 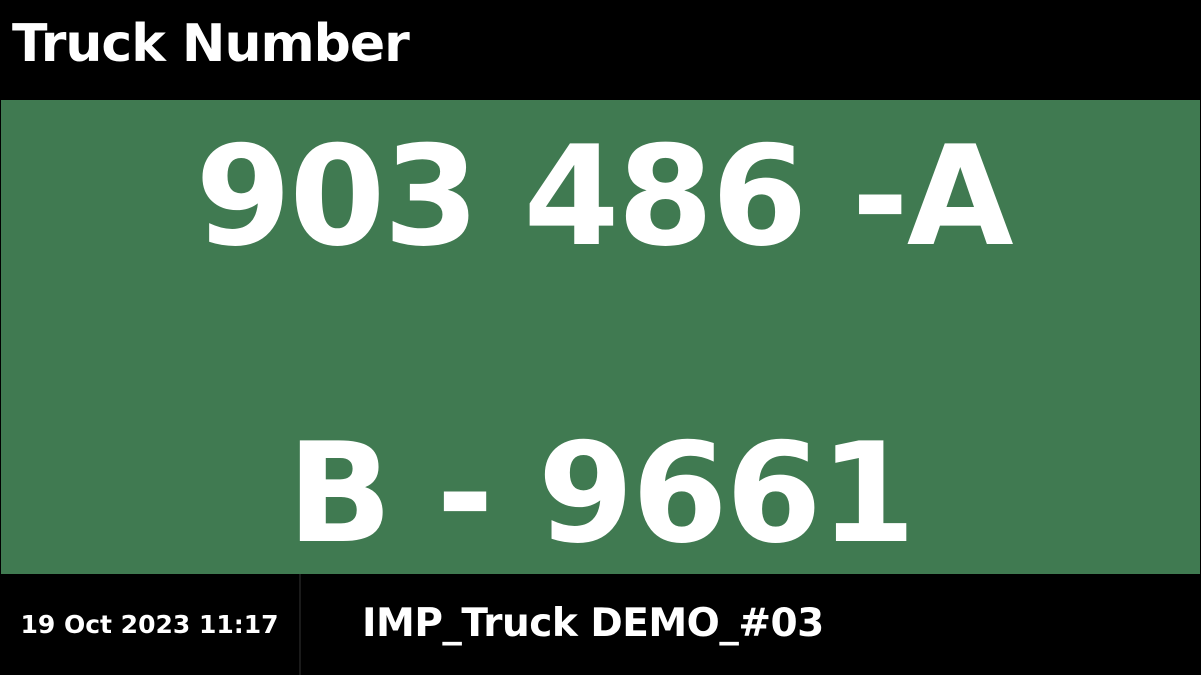 What do you see at coordinates (600, 50) in the screenshot?
I see `header-bar: Truck Number` at bounding box center [600, 50].